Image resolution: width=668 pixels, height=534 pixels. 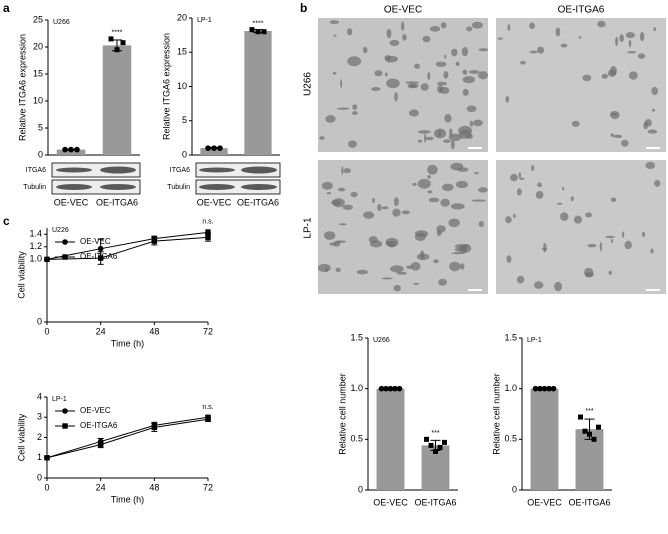 I want to click on image-column-label: OE-ITGA6, so click(x=581, y=10).